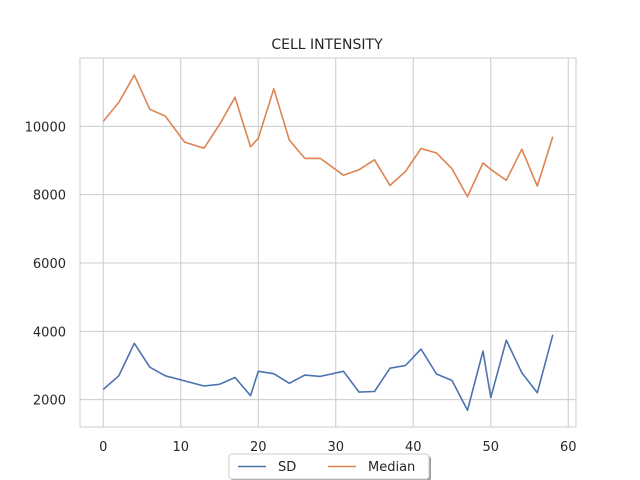 This screenshot has width=640, height=480. I want to click on legend-label-sd: SD, so click(287, 467).